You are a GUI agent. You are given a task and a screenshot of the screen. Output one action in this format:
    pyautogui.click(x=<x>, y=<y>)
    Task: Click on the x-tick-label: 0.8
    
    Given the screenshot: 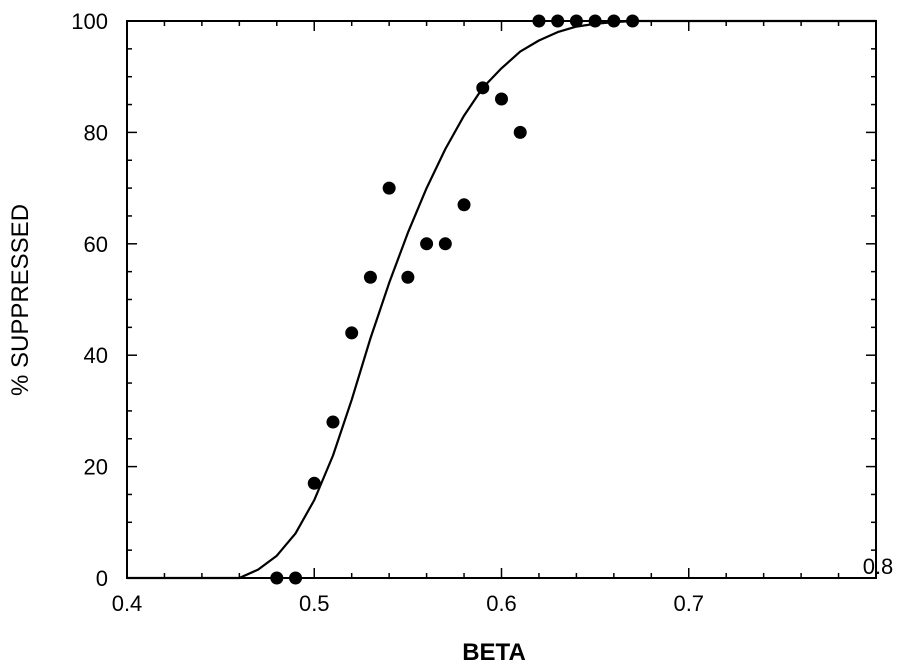 What is the action you would take?
    pyautogui.click(x=878, y=566)
    